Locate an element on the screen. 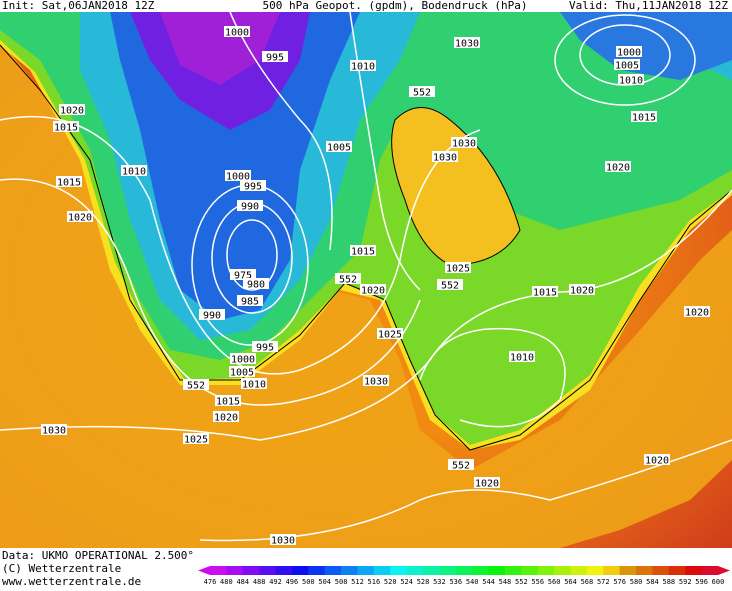  isobar-label: 1025 is located at coordinates (458, 269).